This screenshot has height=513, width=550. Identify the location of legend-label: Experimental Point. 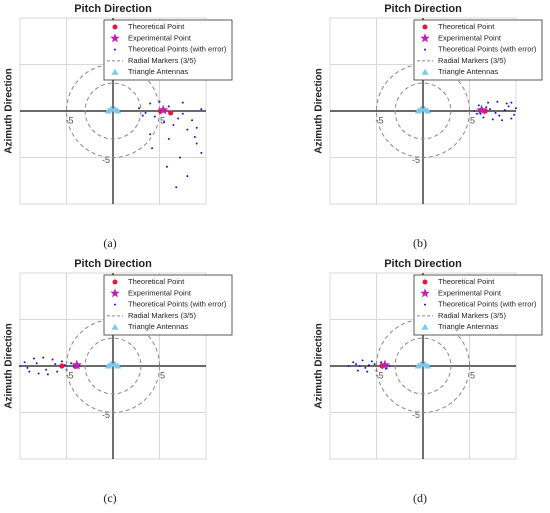
(470, 37).